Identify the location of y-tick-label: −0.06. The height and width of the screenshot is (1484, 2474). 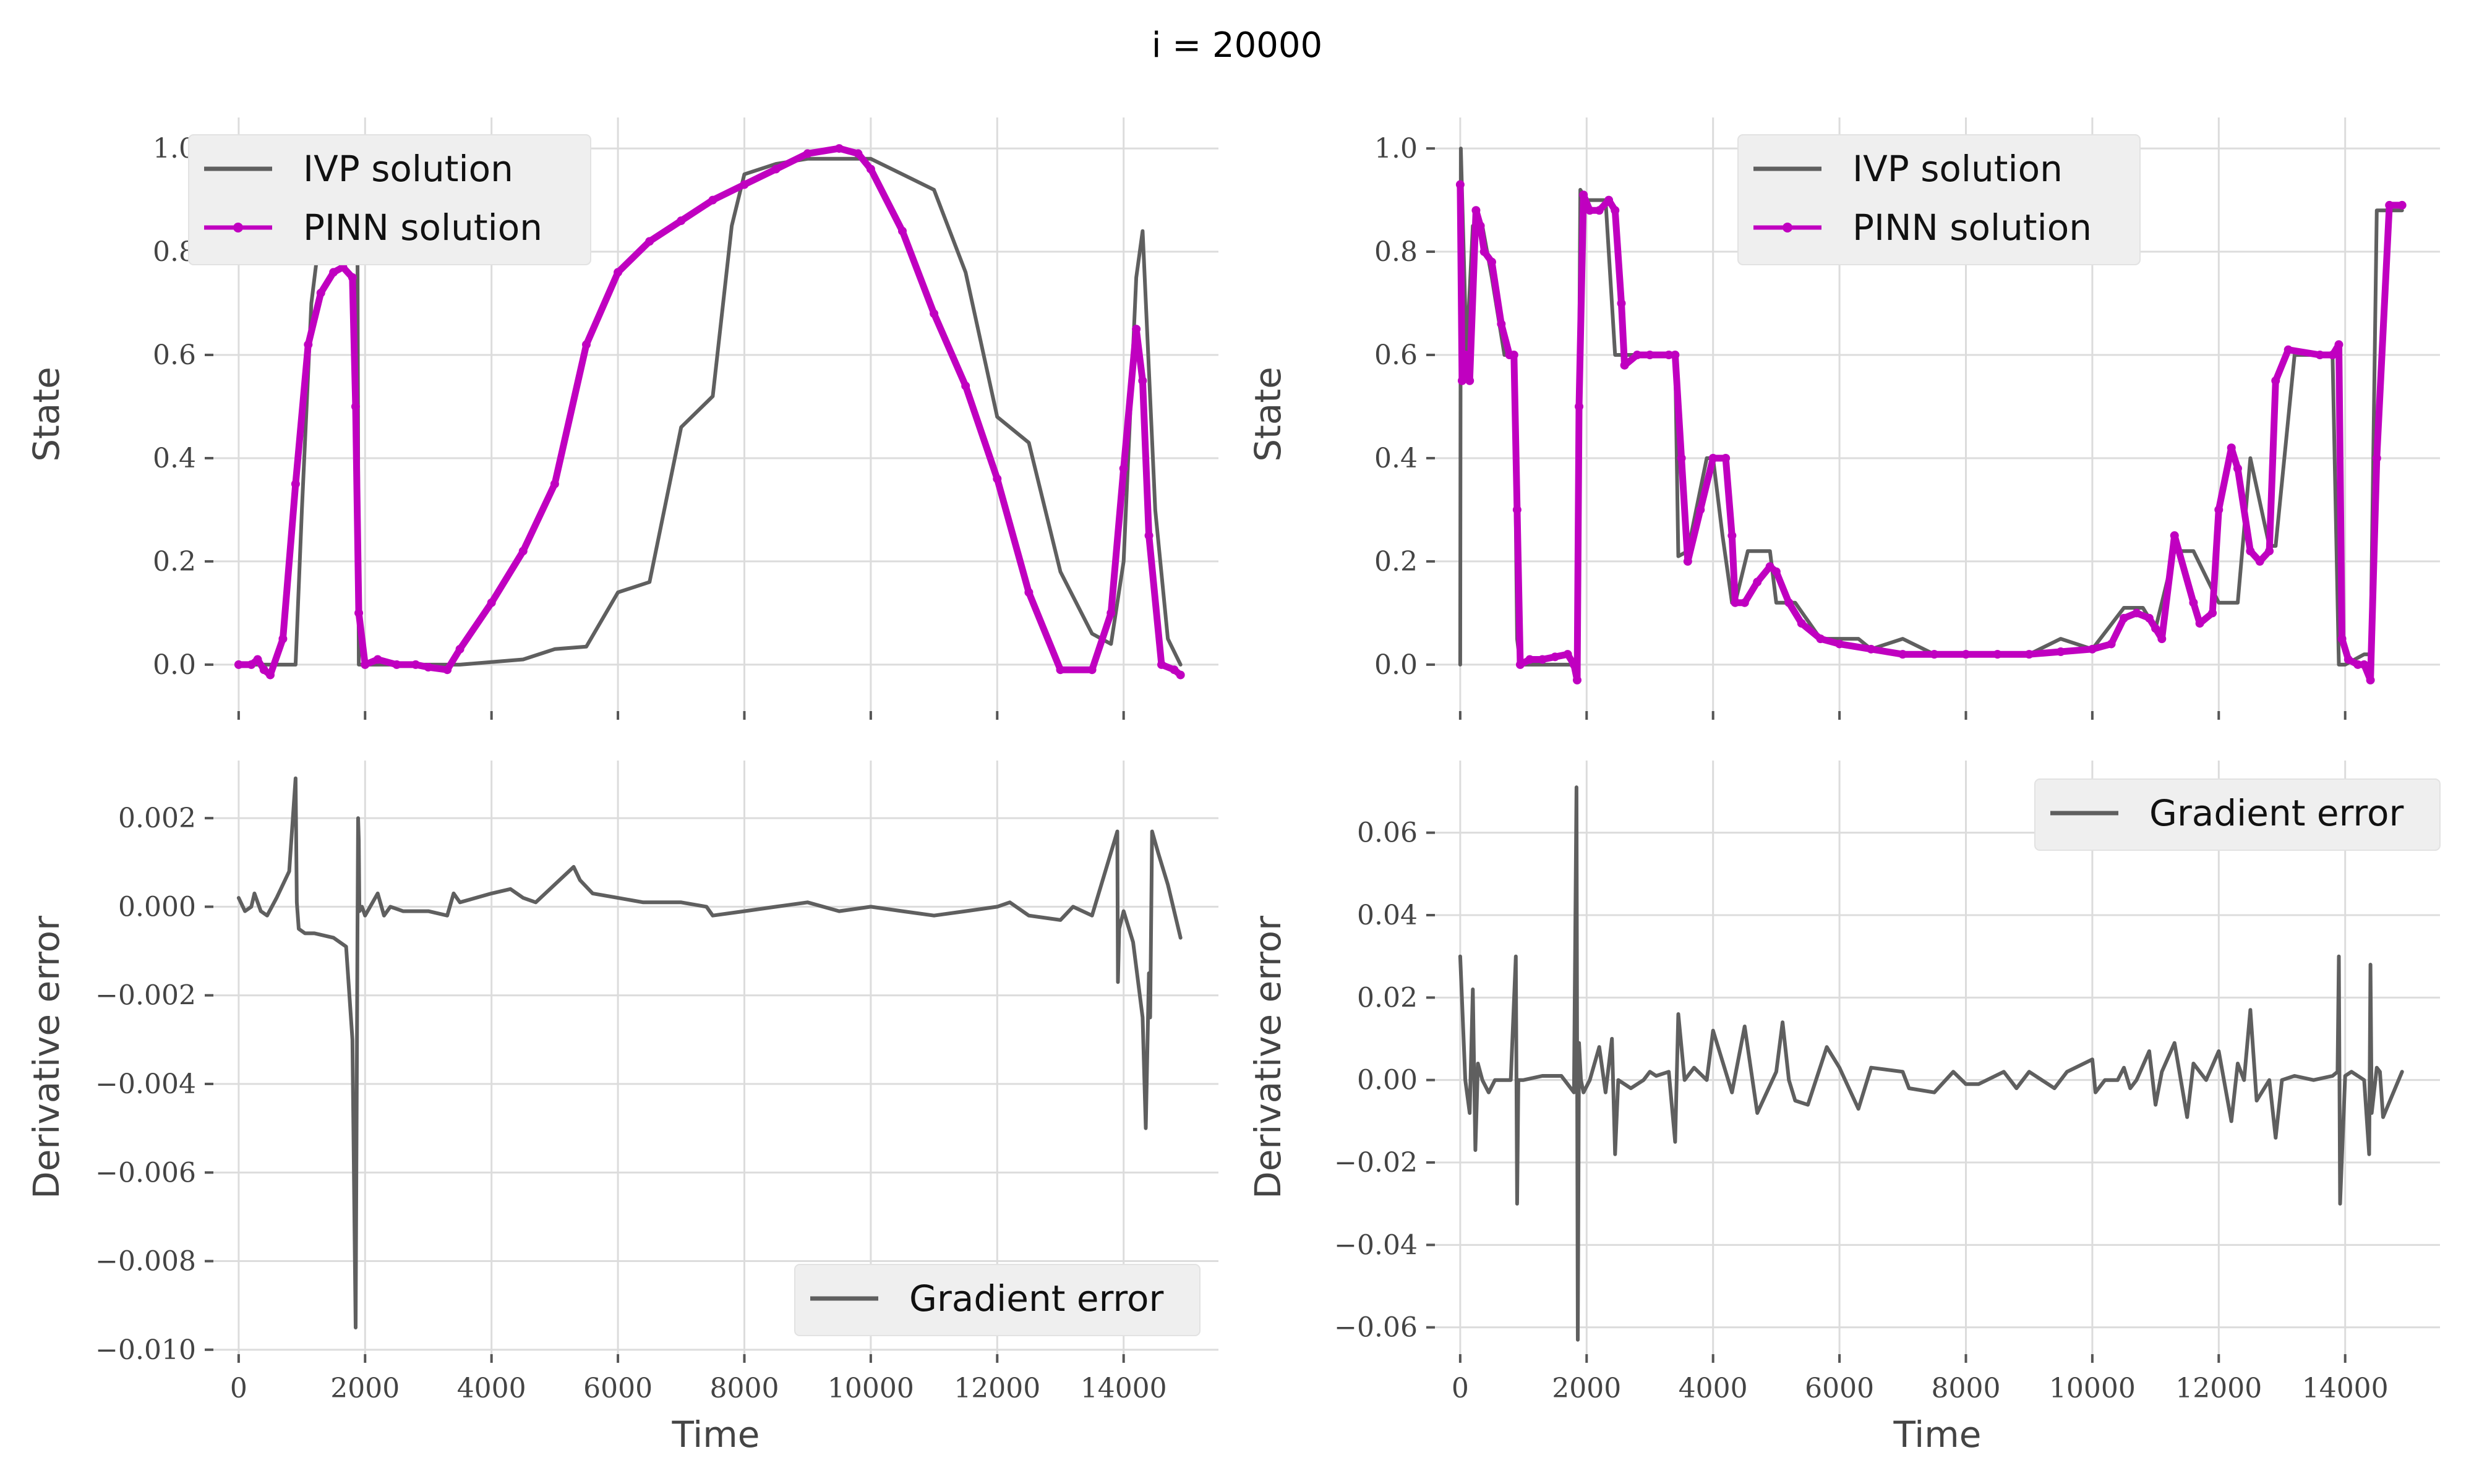
(1376, 1328).